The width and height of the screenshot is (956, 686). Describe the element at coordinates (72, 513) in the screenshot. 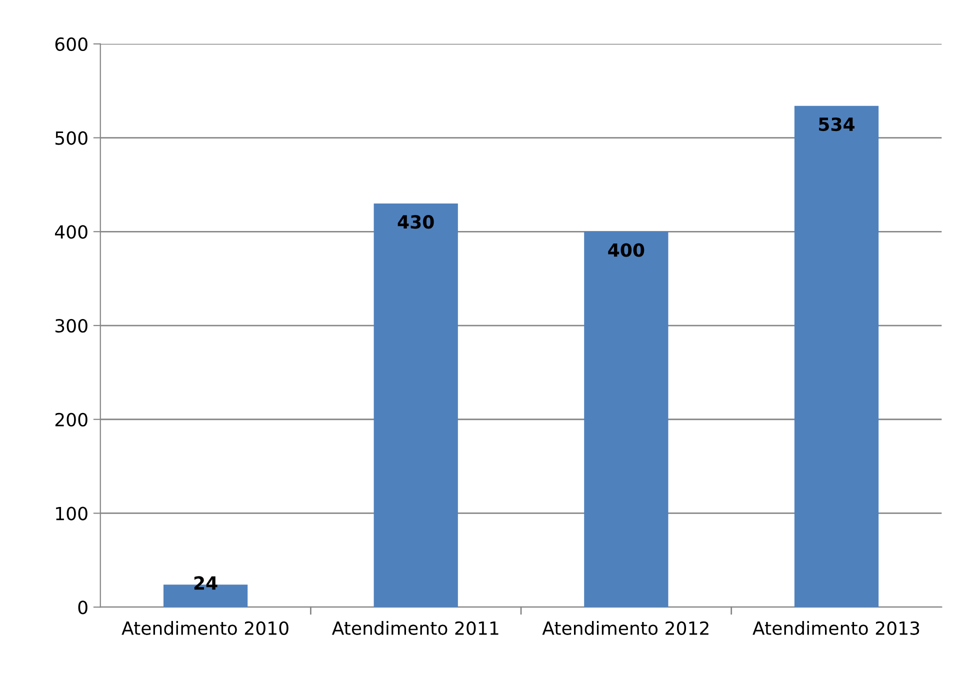

I see `y-tick-label: 100` at that location.